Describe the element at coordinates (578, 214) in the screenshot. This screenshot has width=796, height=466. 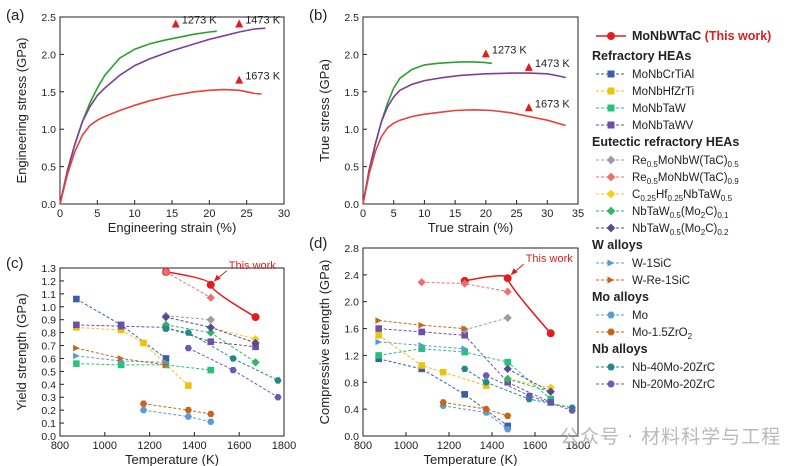
I see `x-tick-label: 35` at that location.